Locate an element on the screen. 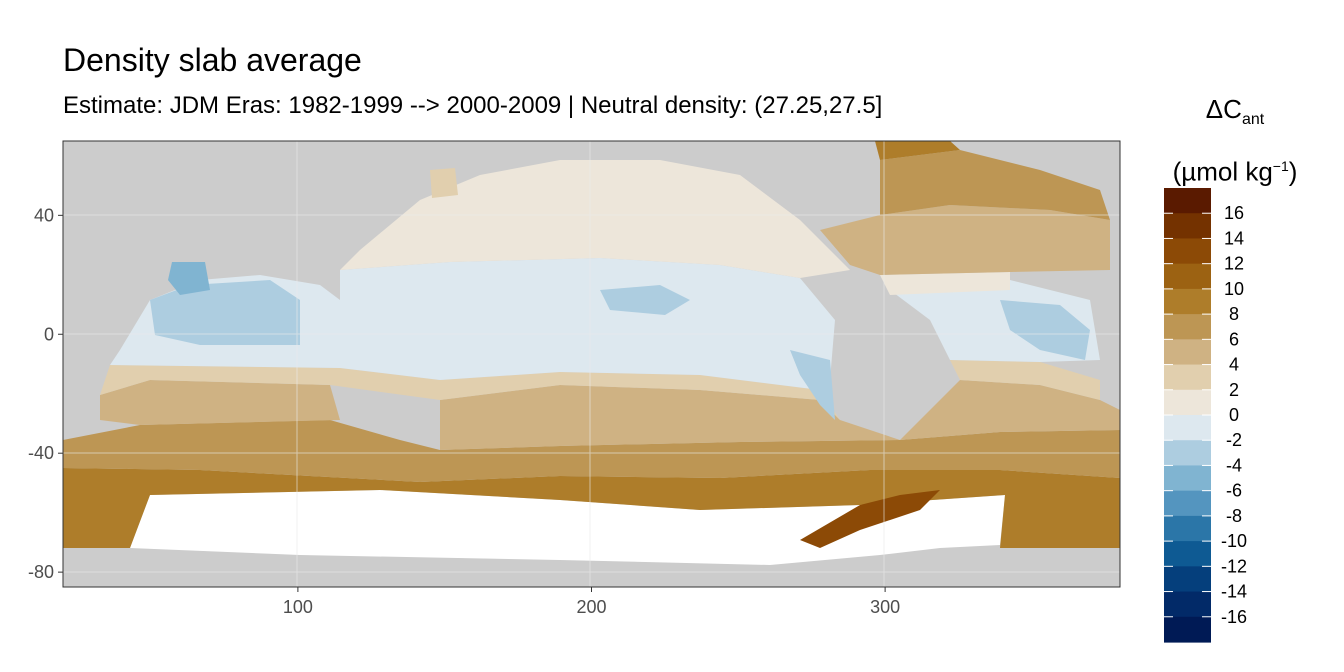 The width and height of the screenshot is (1344, 672). x-tick-label: 200 is located at coordinates (591, 607).